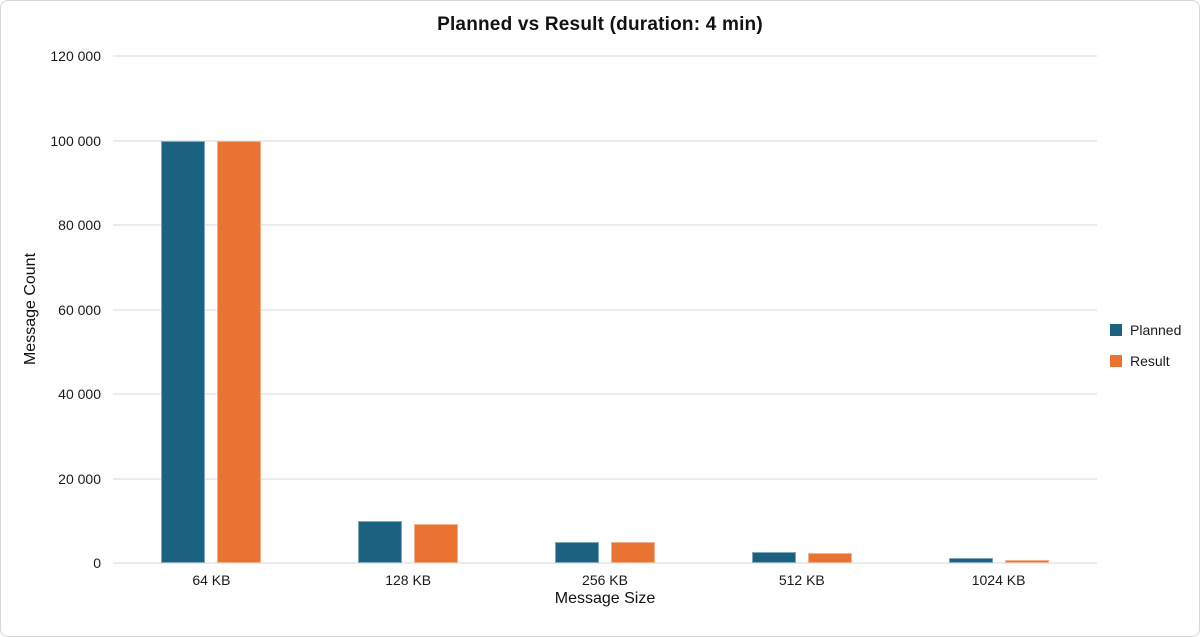 This screenshot has height=637, width=1200. I want to click on x-tick-label: 512 KB, so click(801, 580).